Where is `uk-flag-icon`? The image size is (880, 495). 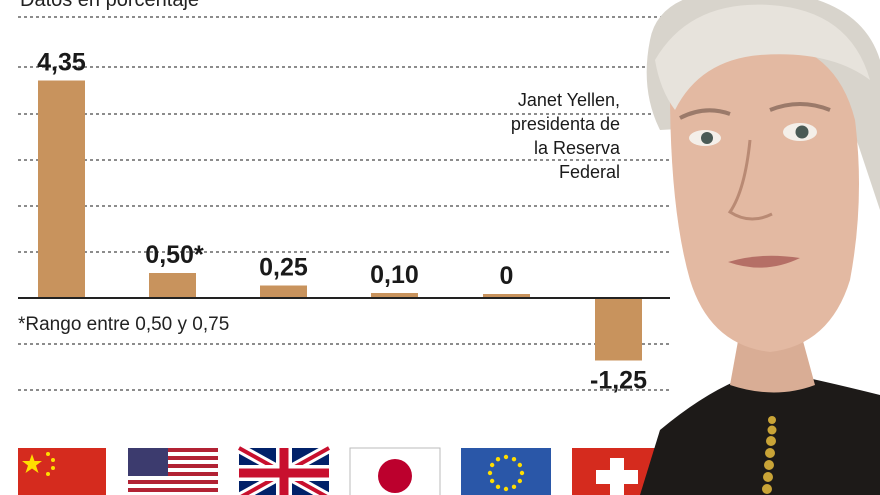 uk-flag-icon is located at coordinates (284, 469).